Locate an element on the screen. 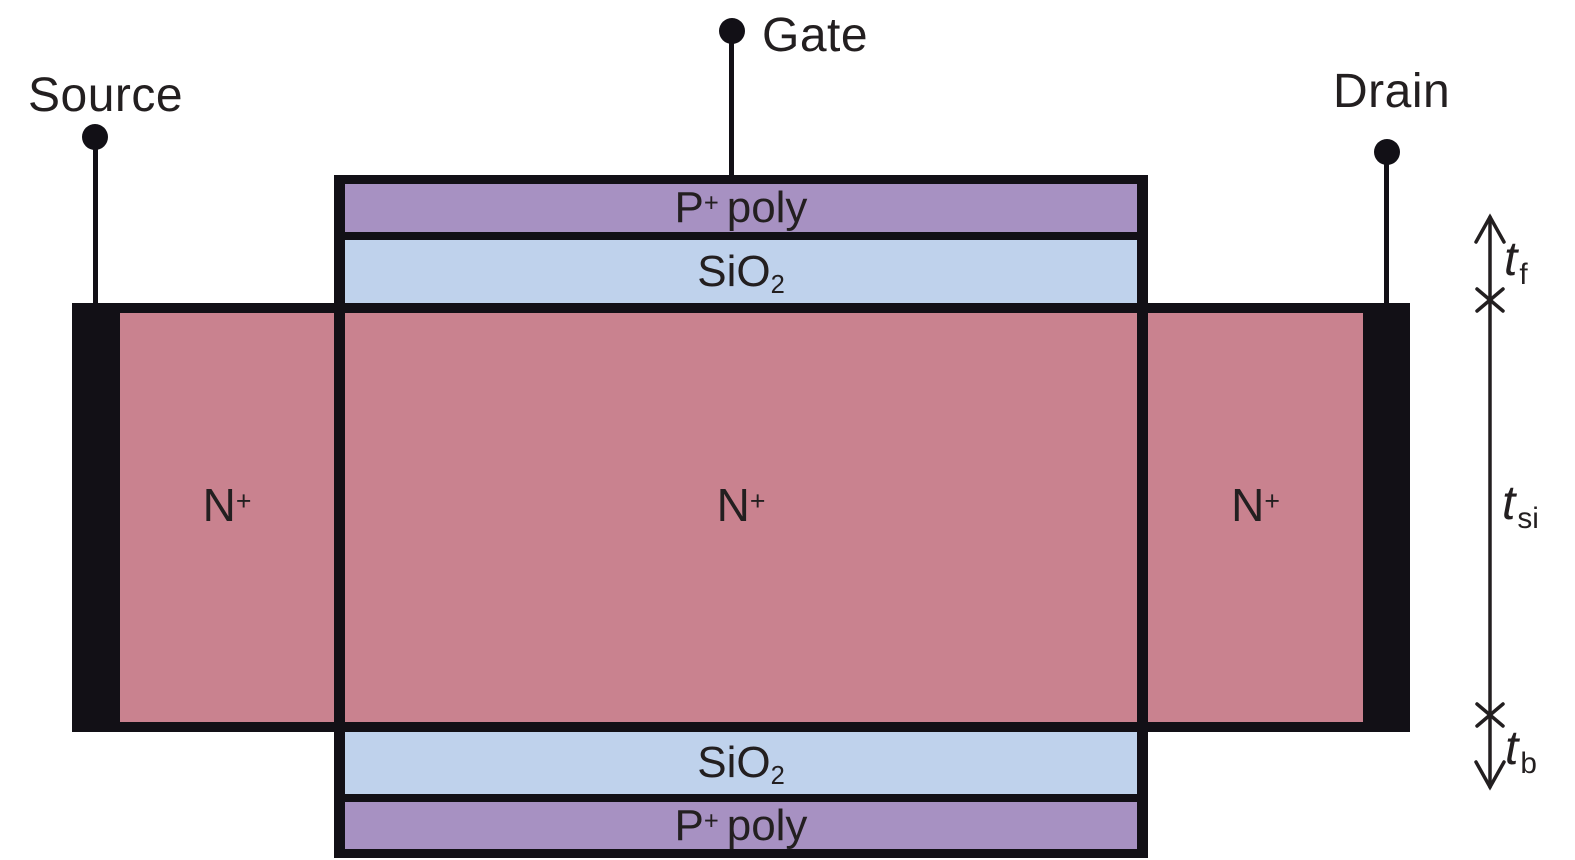 The image size is (1575, 860). tick-cross-front is located at coordinates (1490, 300).